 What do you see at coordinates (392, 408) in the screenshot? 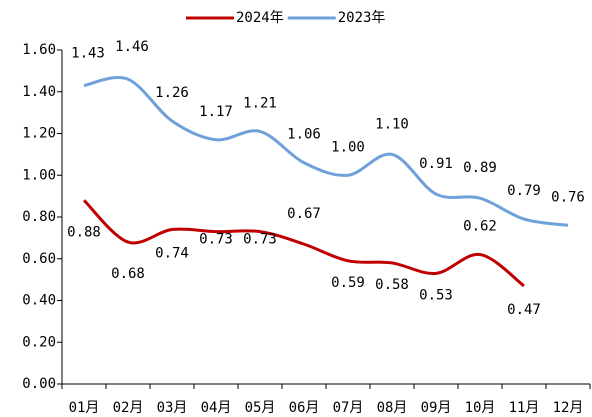
I see `x-tick-label: 08月` at bounding box center [392, 408].